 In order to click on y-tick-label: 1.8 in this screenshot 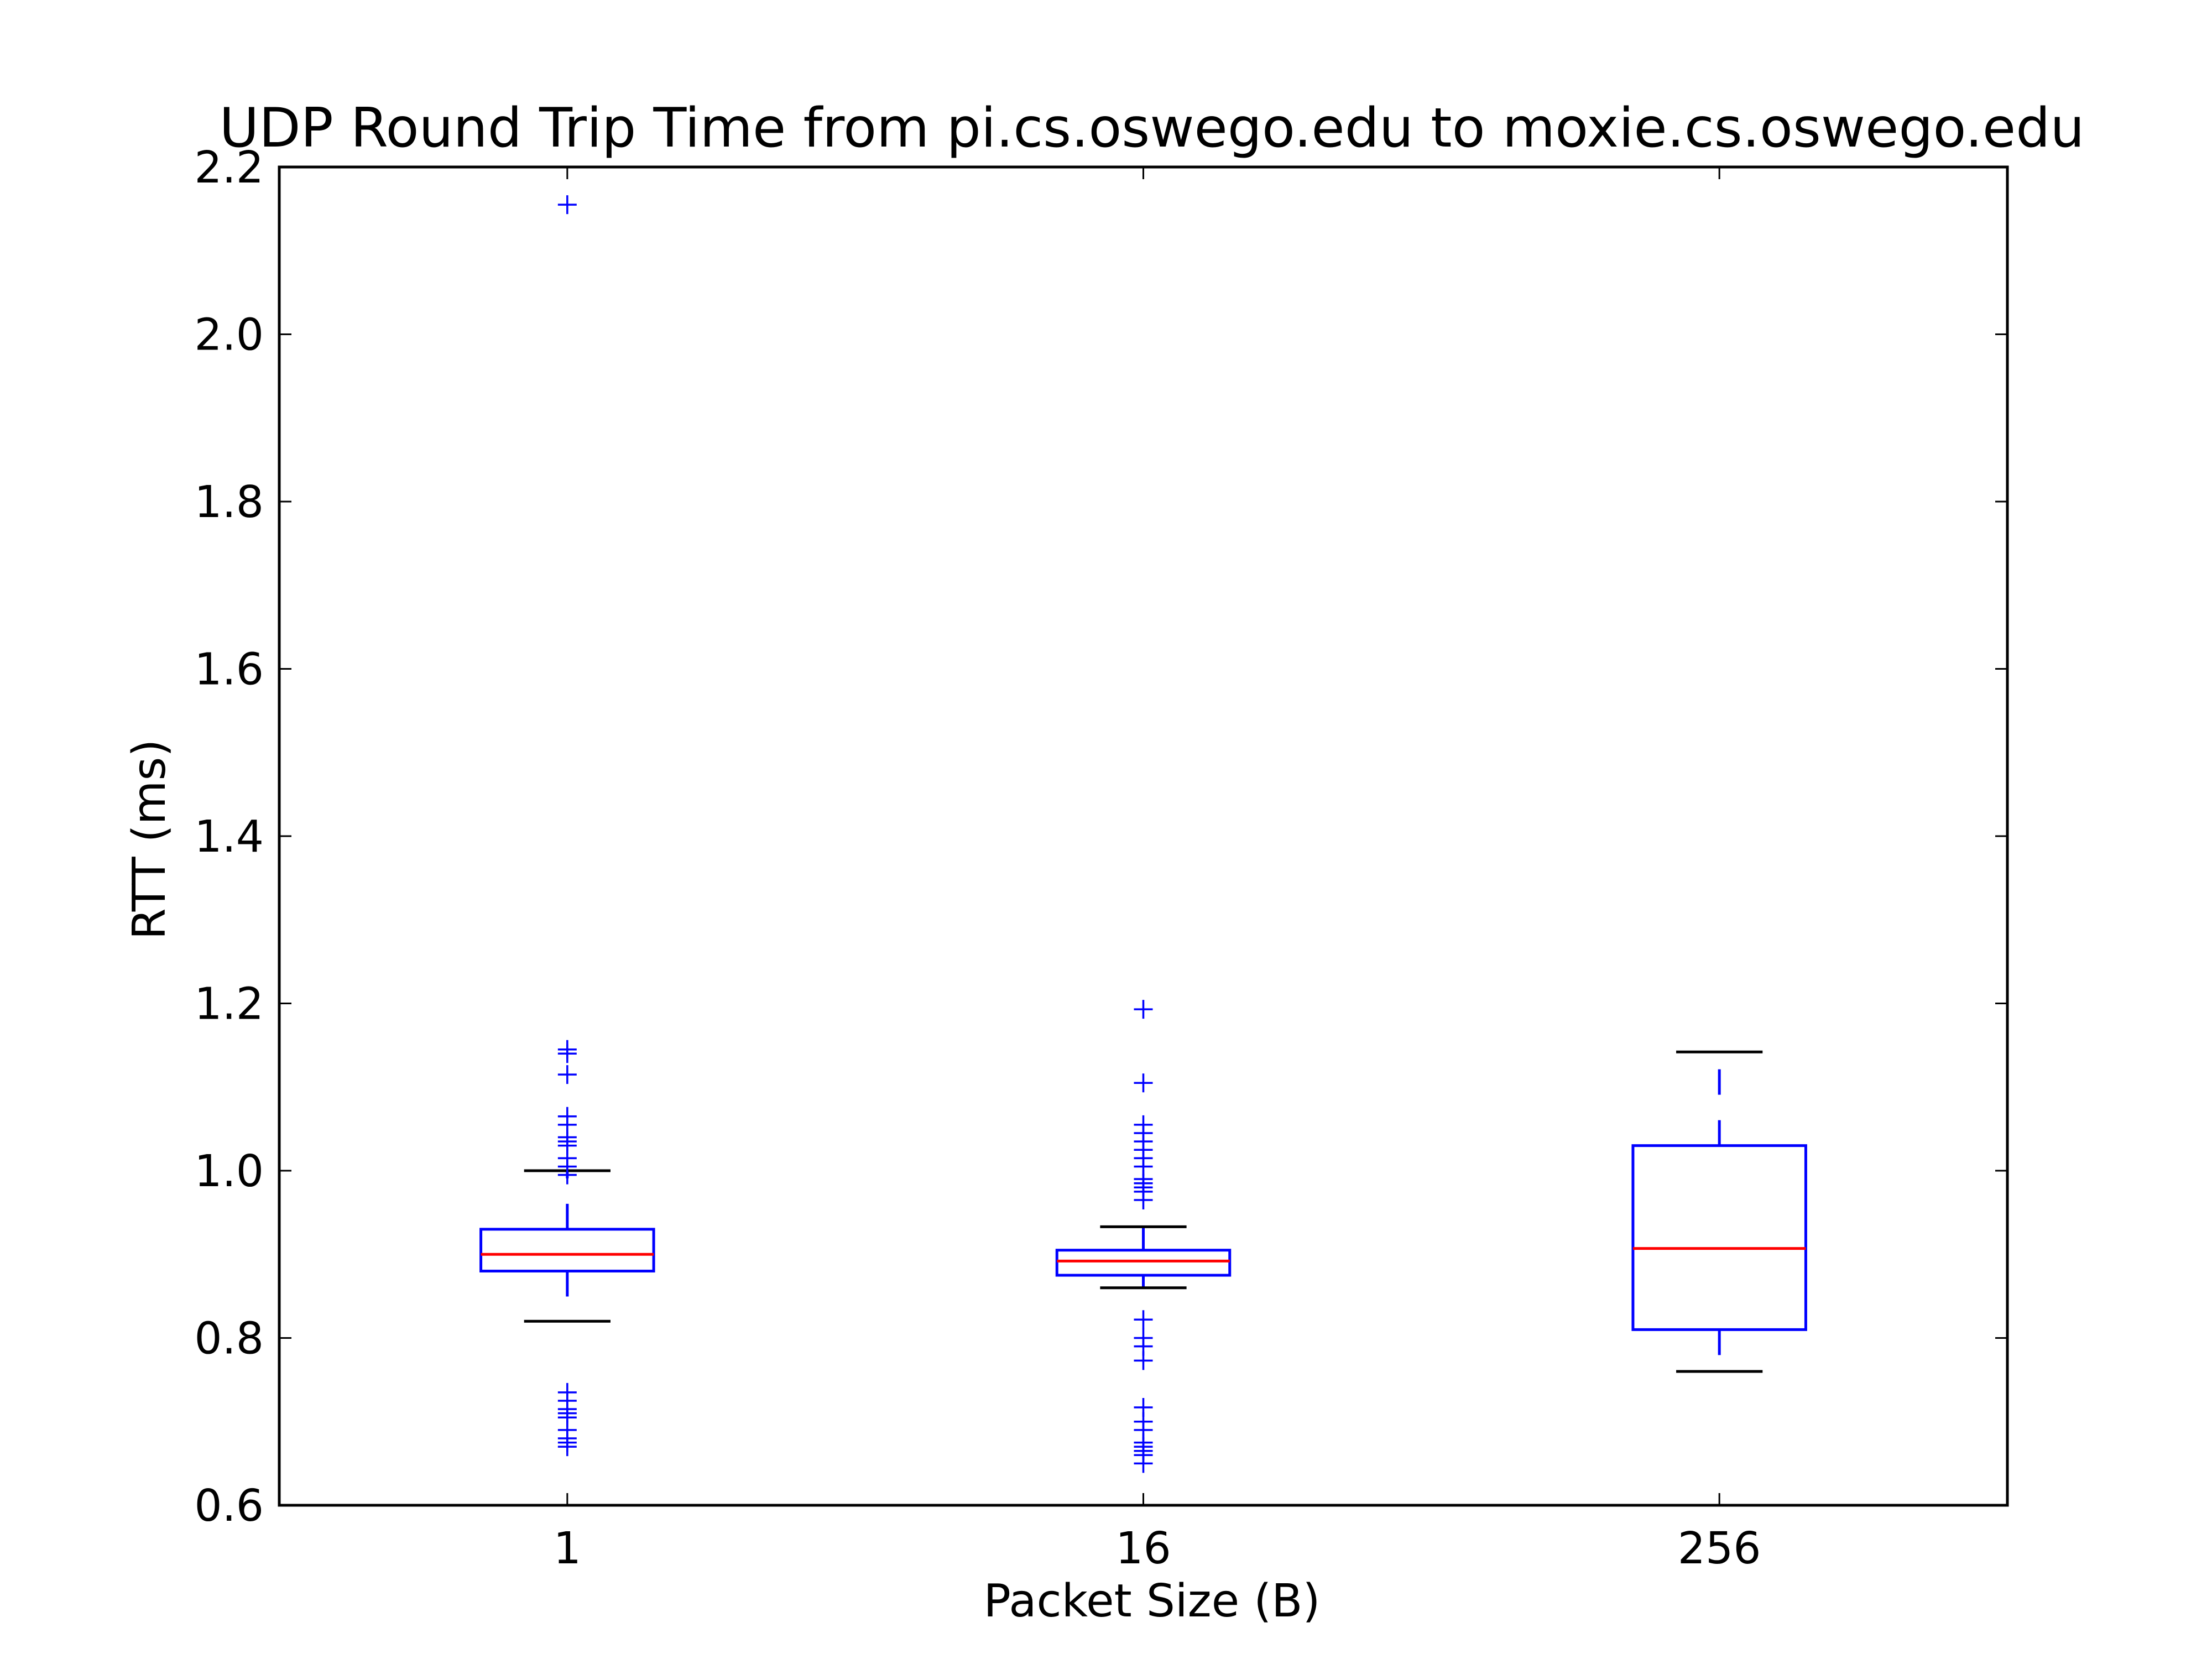, I will do `click(229, 503)`.